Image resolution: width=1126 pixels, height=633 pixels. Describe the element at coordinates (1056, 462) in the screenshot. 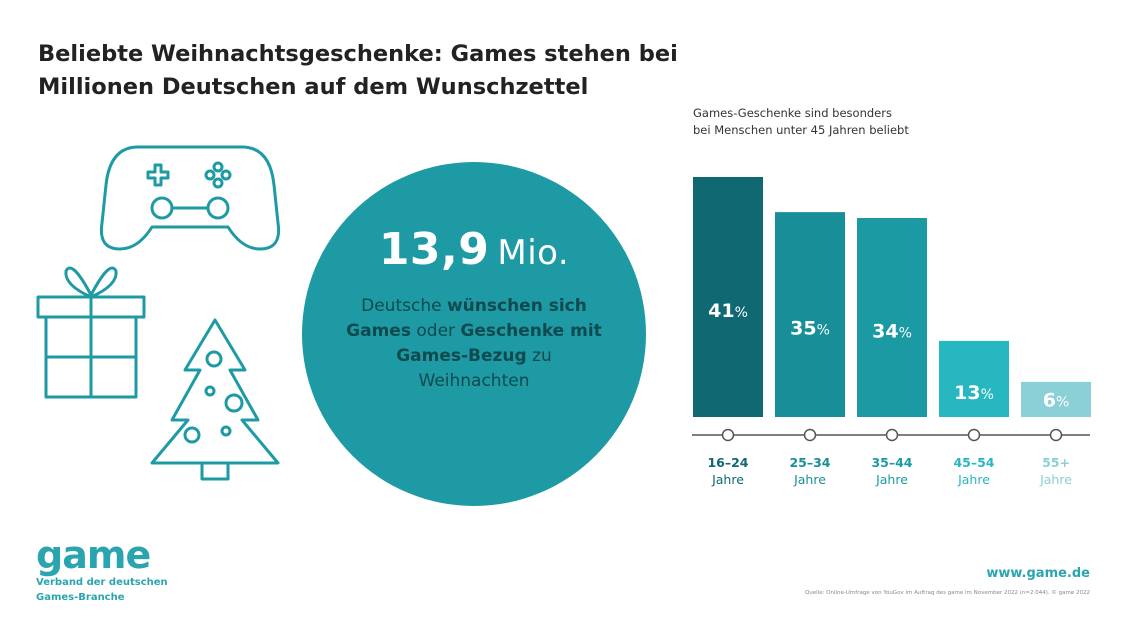

I see `category-label-5-line-1: 55+` at that location.